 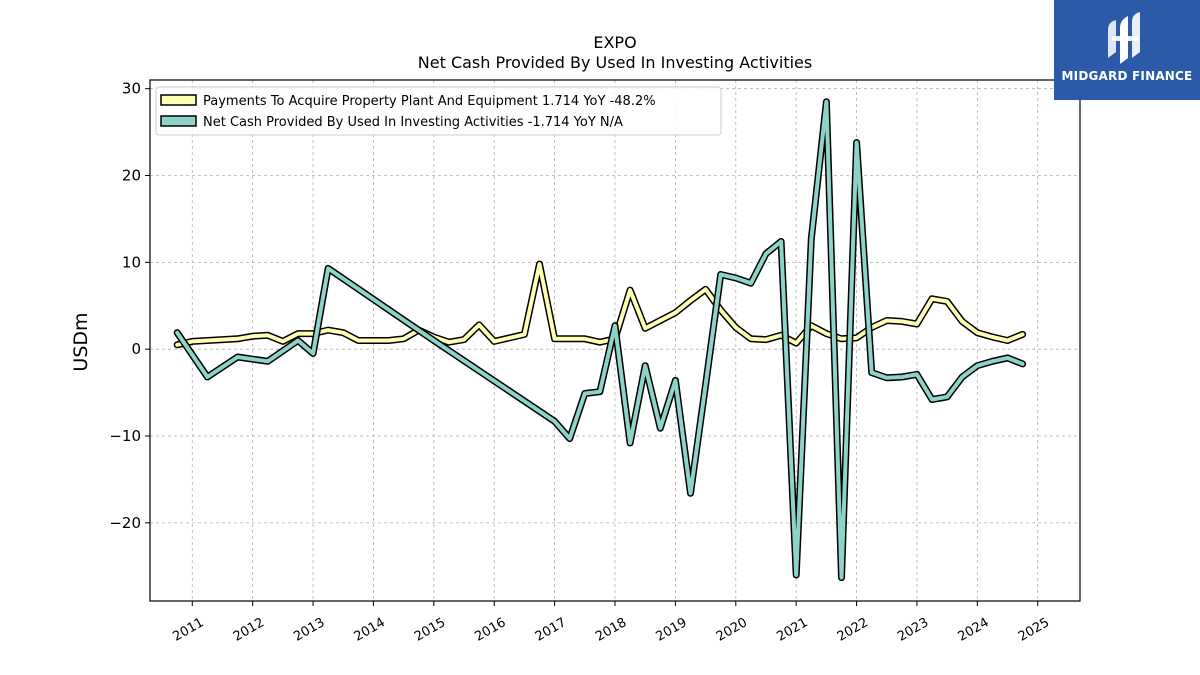 I want to click on legend-swatch-capex, so click(x=178, y=100).